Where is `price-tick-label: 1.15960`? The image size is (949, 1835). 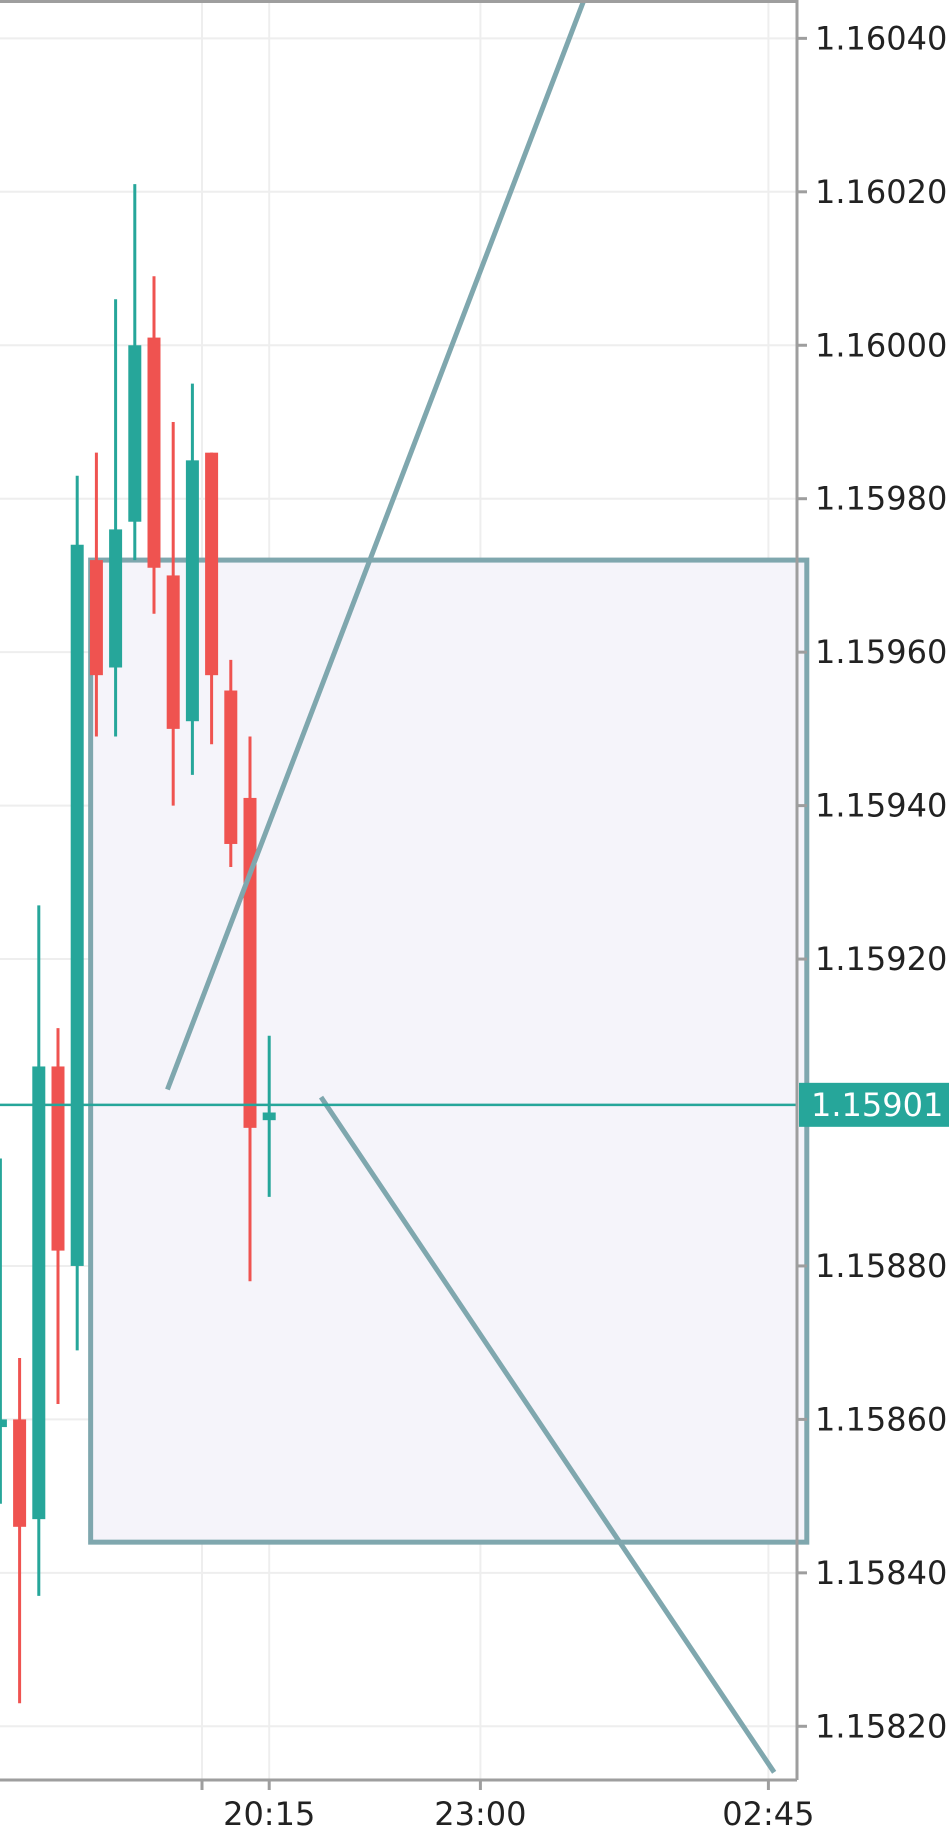 price-tick-label: 1.15960 is located at coordinates (881, 652).